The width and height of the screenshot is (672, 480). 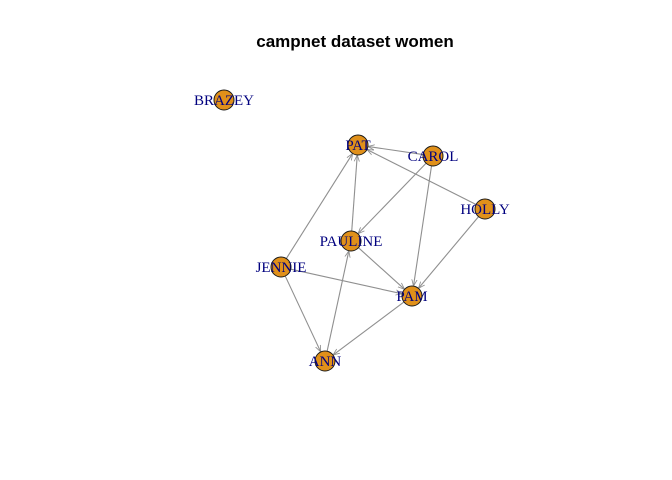 I want to click on node-jennie, so click(x=281, y=267).